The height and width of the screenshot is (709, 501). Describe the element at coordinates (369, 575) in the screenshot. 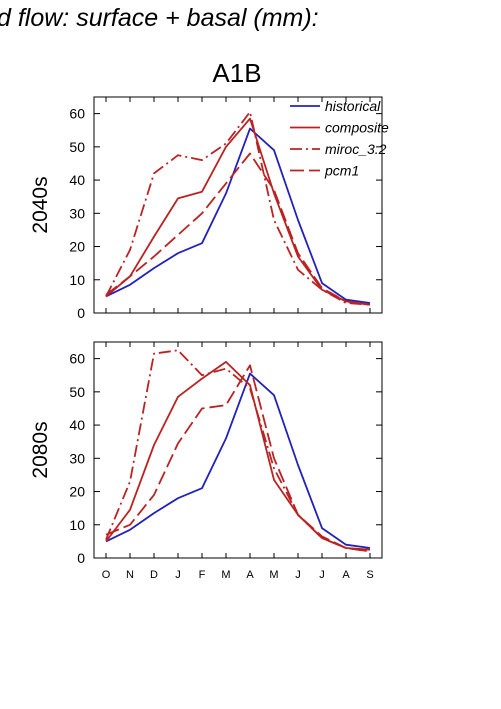

I see `x-tick-label: S` at that location.